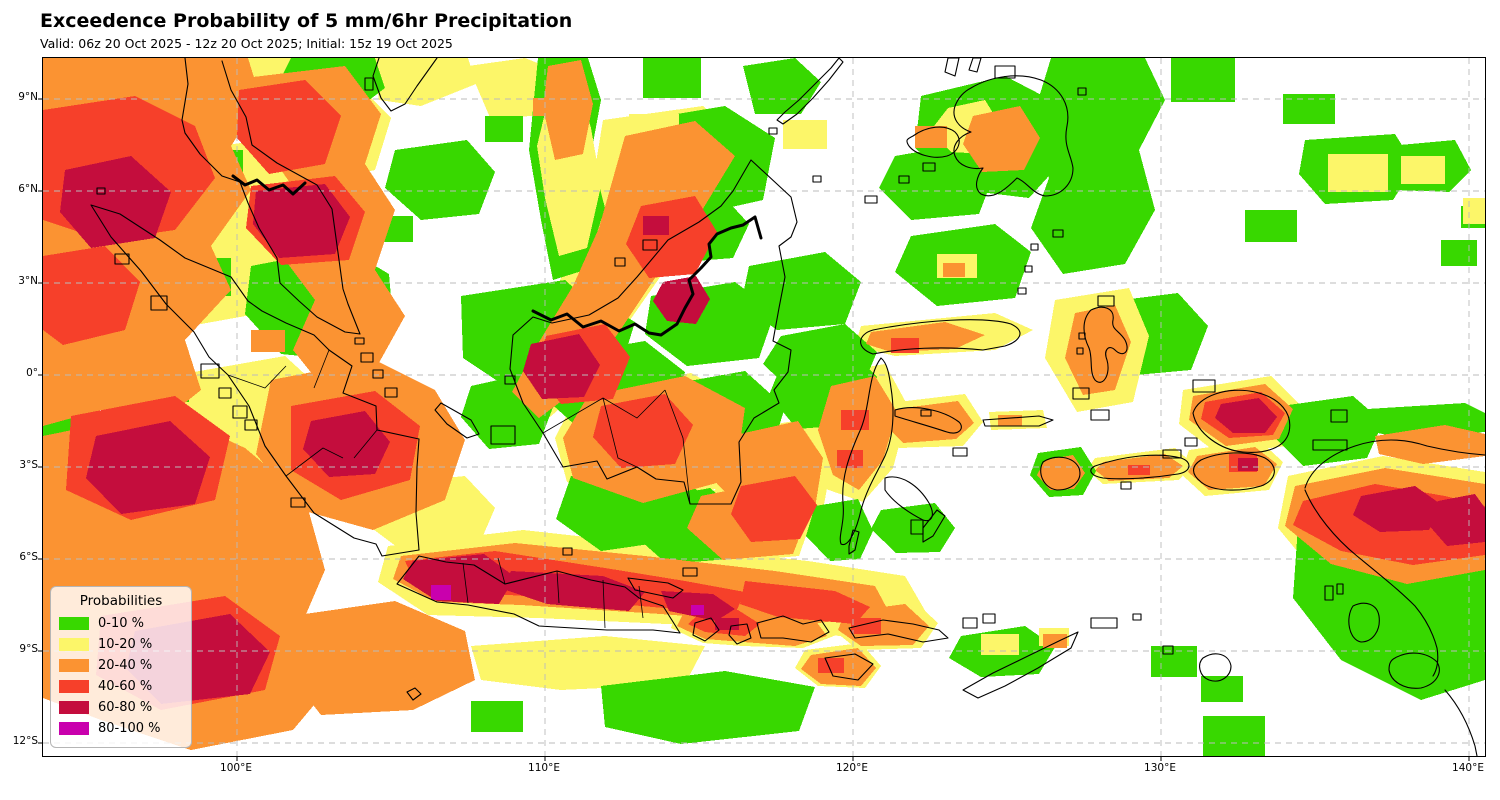 The width and height of the screenshot is (1500, 800). Describe the element at coordinates (269, 185) in the screenshot. I see `country-border-bold` at that location.